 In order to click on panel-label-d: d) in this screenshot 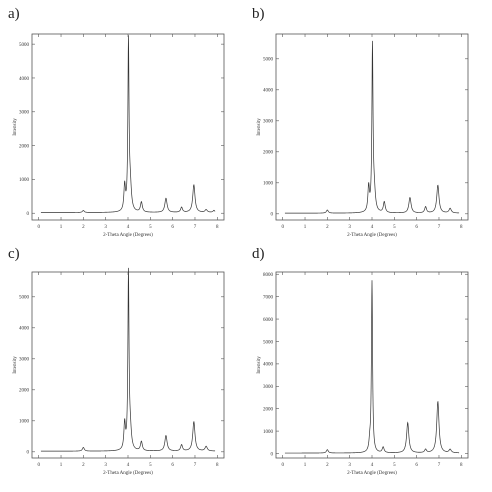, I will do `click(258, 254)`.